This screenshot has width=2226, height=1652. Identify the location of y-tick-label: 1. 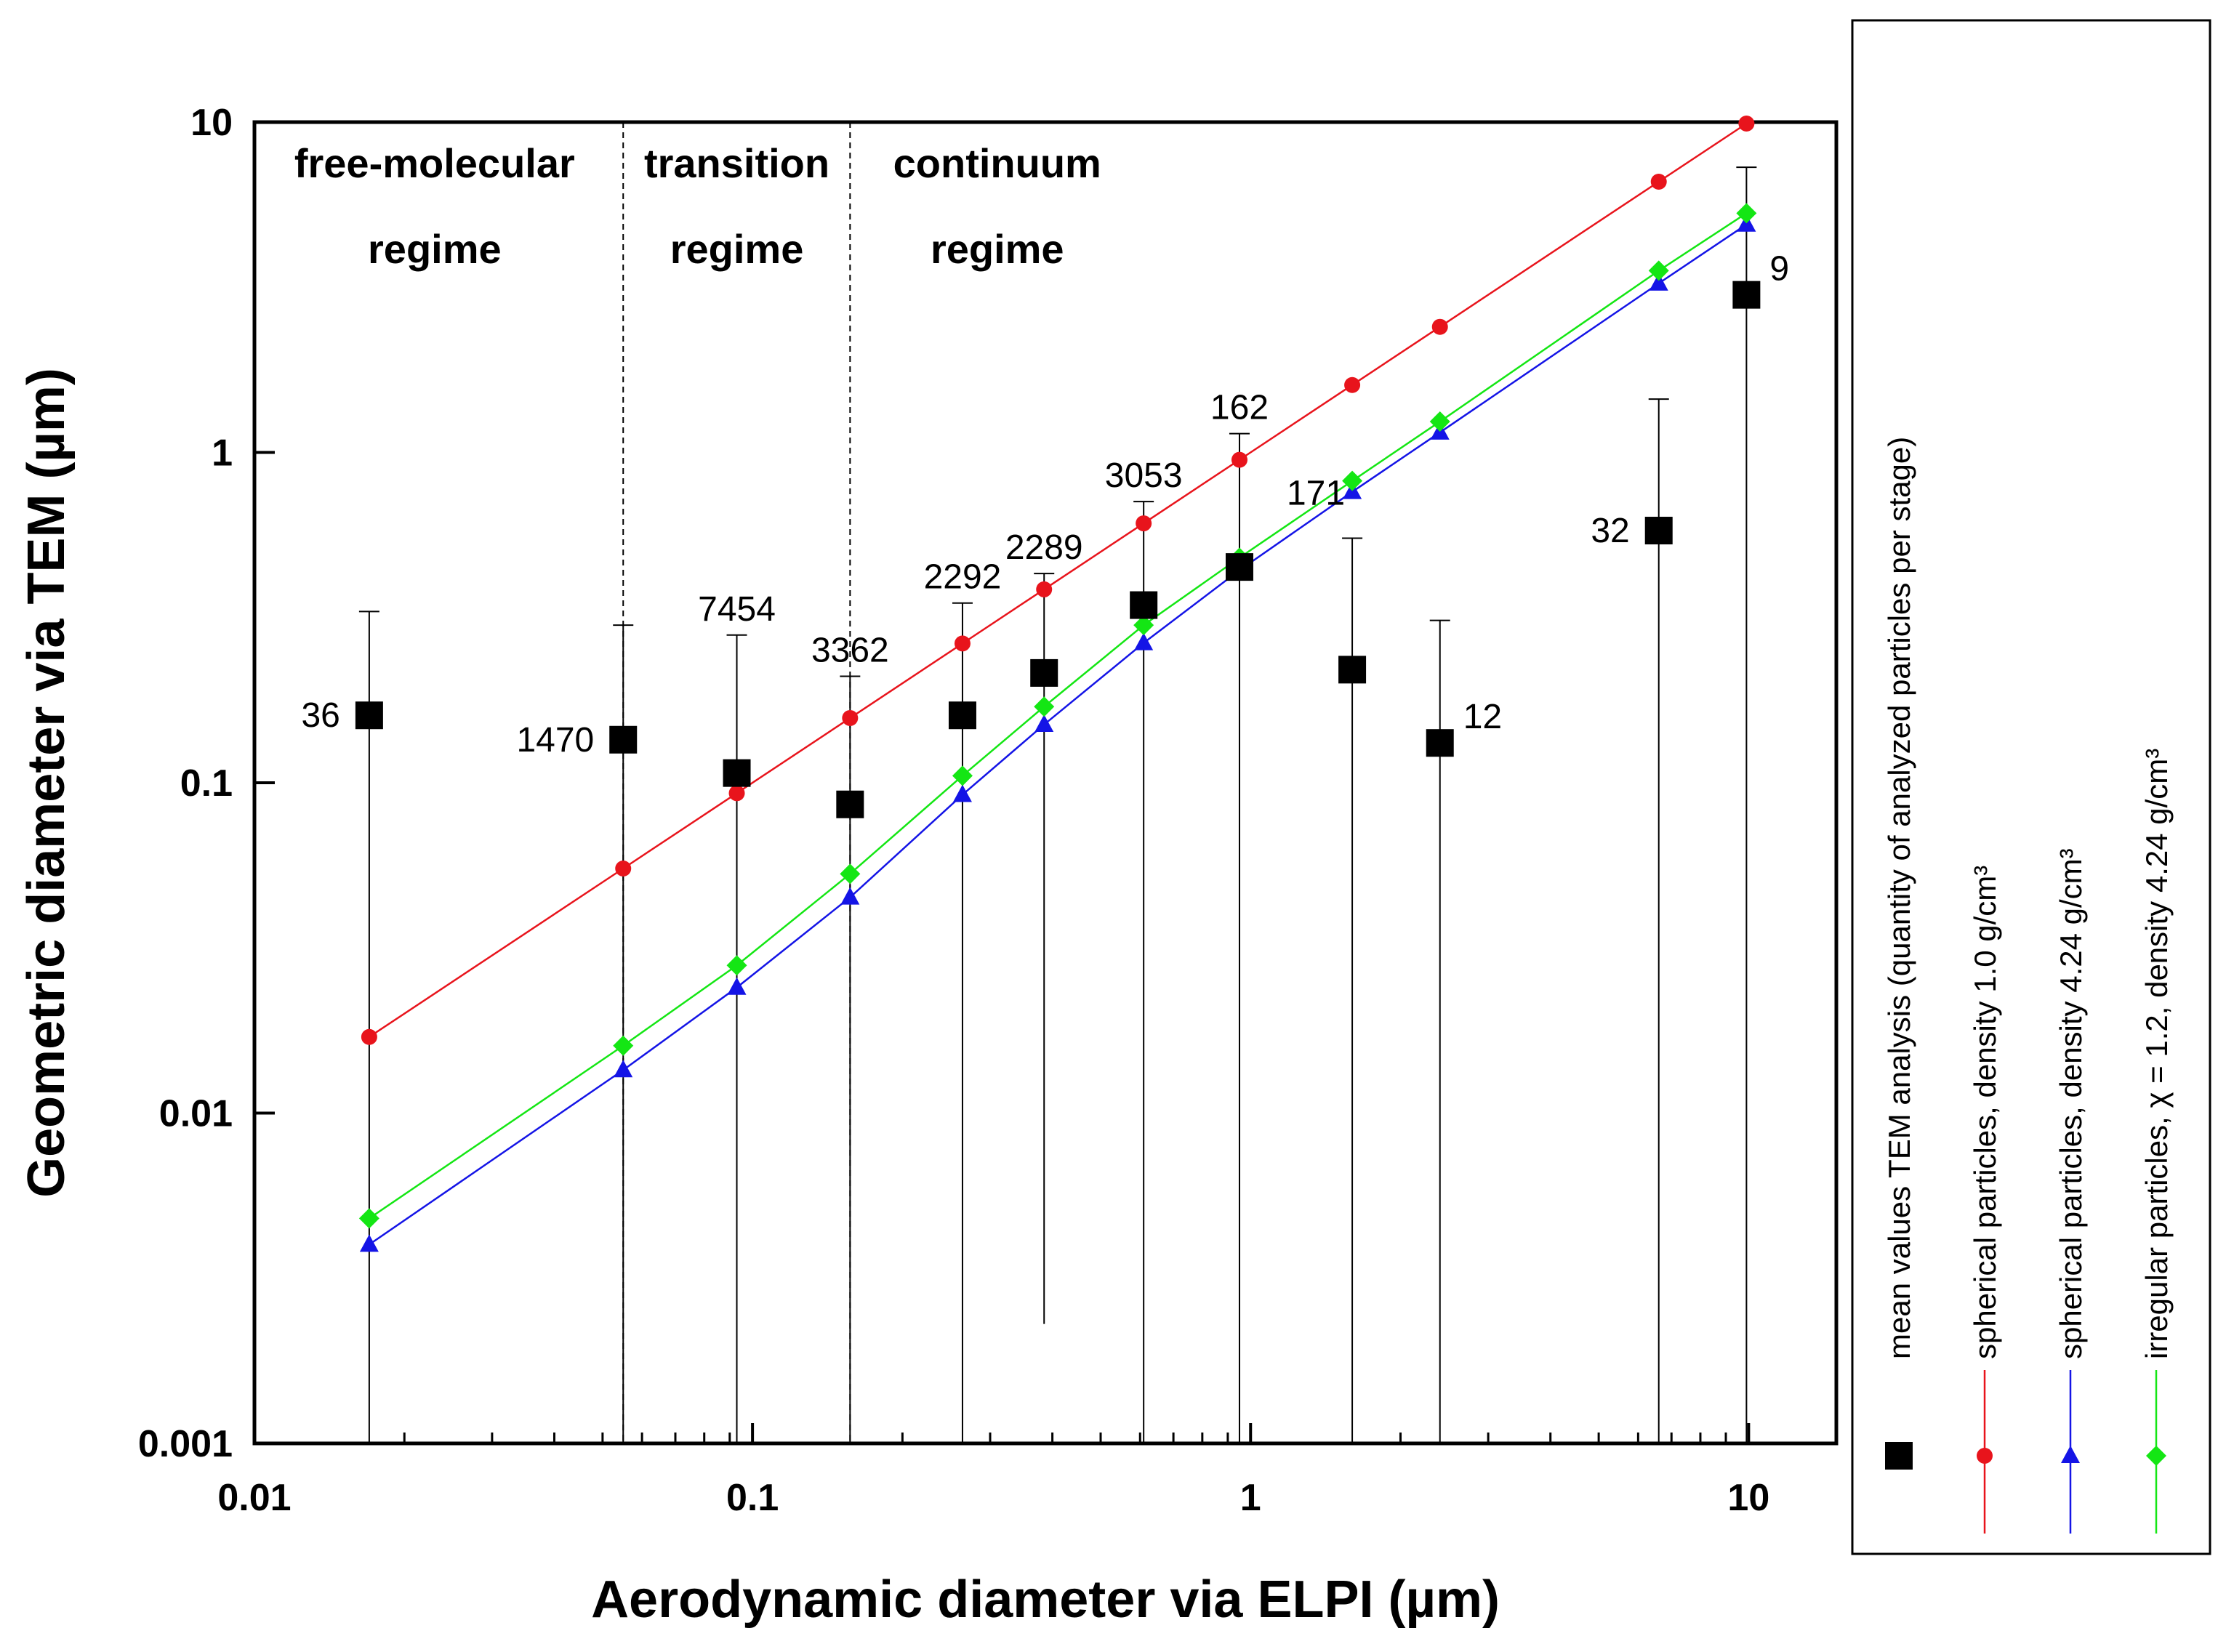
(222, 453).